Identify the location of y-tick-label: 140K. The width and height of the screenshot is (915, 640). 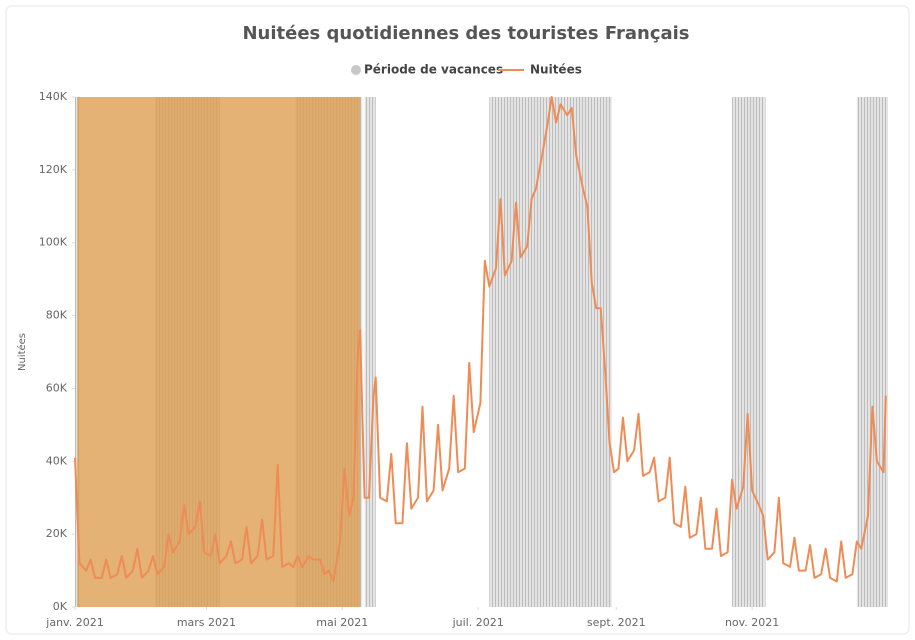
(53, 96).